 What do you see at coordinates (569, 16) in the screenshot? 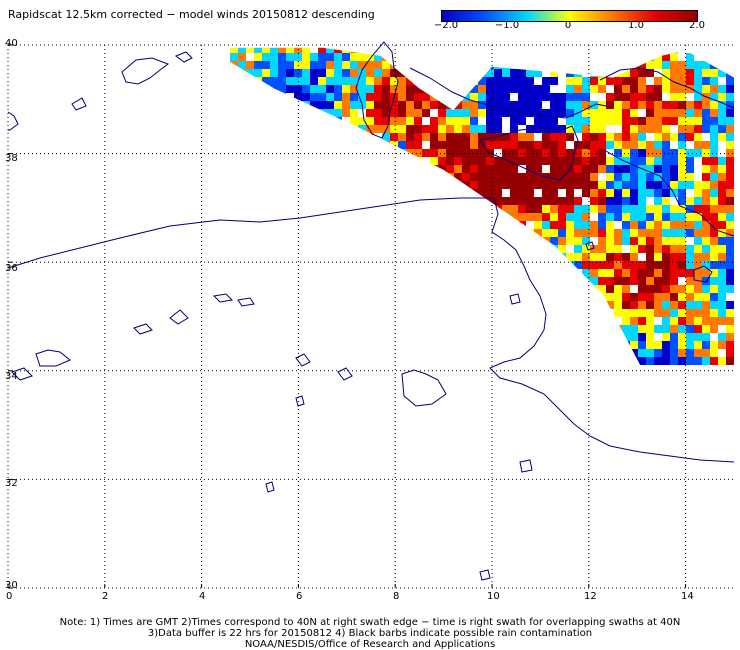
I see `colorbar` at bounding box center [569, 16].